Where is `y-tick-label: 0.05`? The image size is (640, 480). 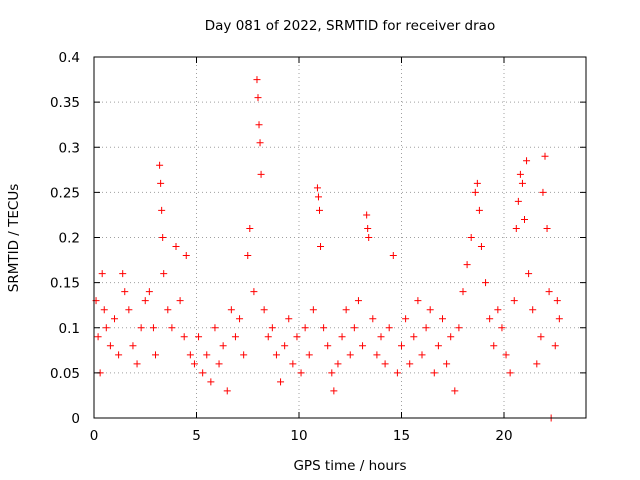 y-tick-label: 0.05 is located at coordinates (65, 374).